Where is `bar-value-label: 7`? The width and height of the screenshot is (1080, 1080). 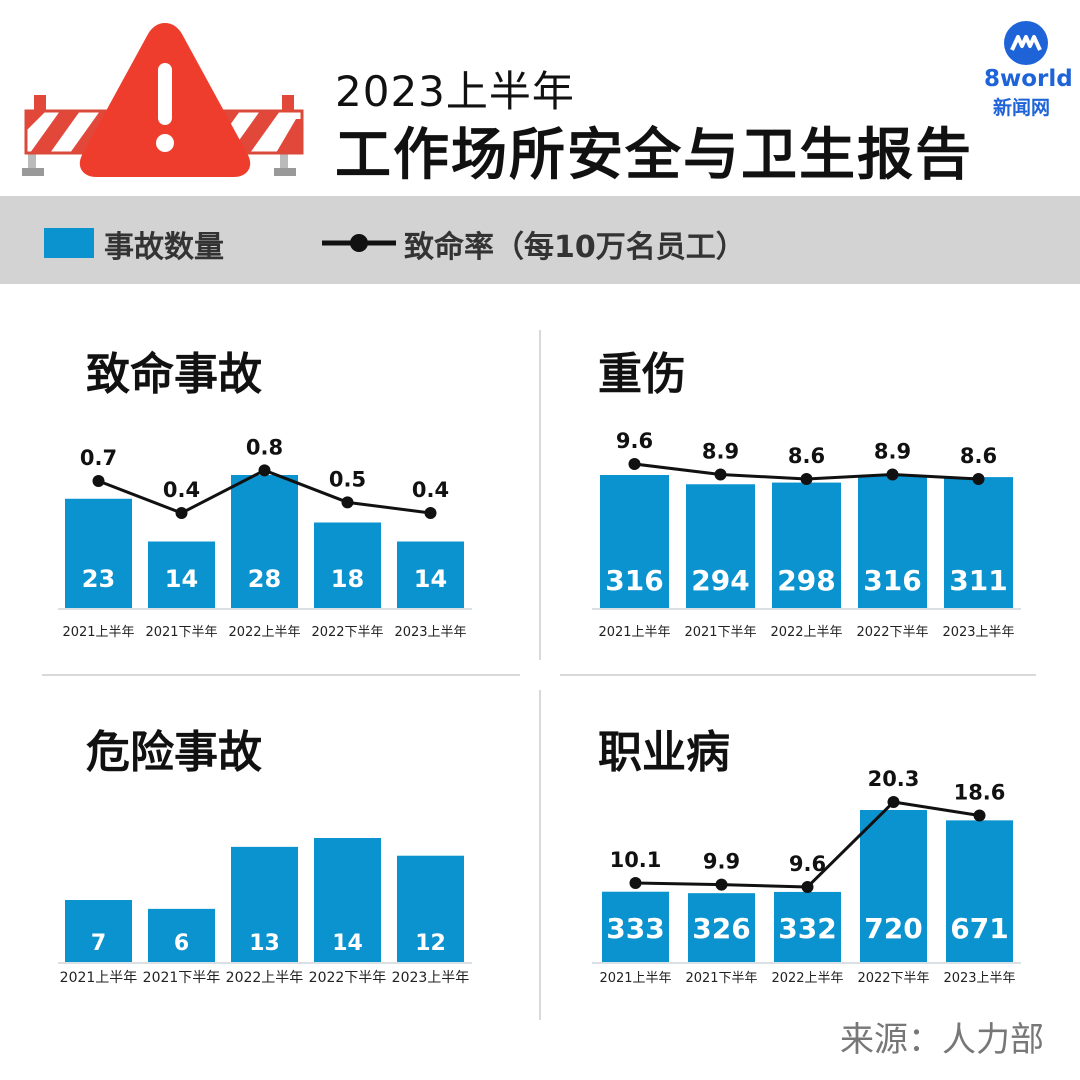 bar-value-label: 7 is located at coordinates (98, 943).